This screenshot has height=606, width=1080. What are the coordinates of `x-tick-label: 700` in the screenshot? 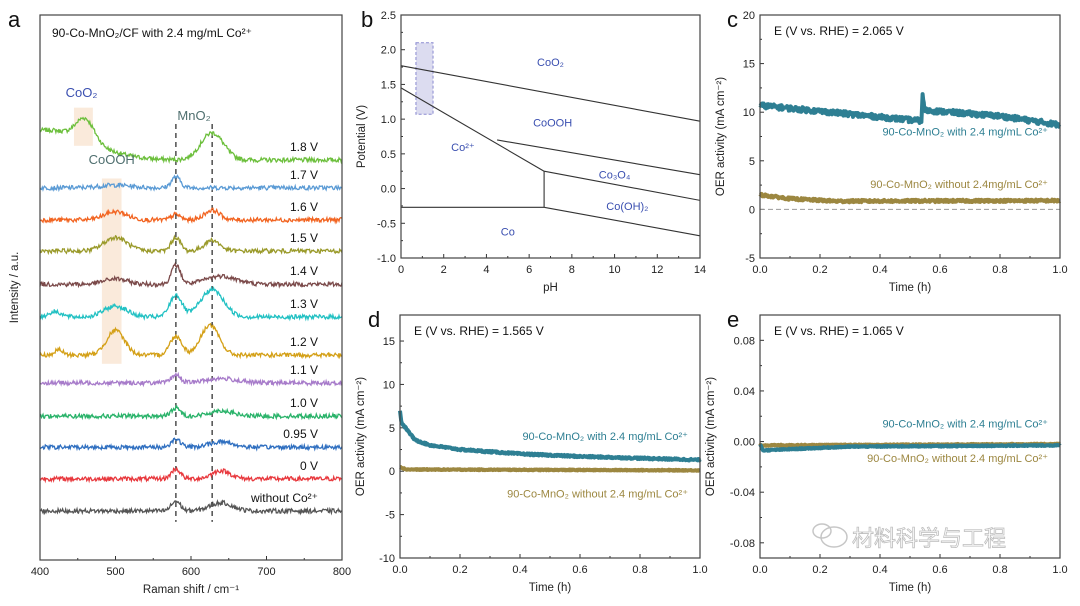 It's located at (266, 572).